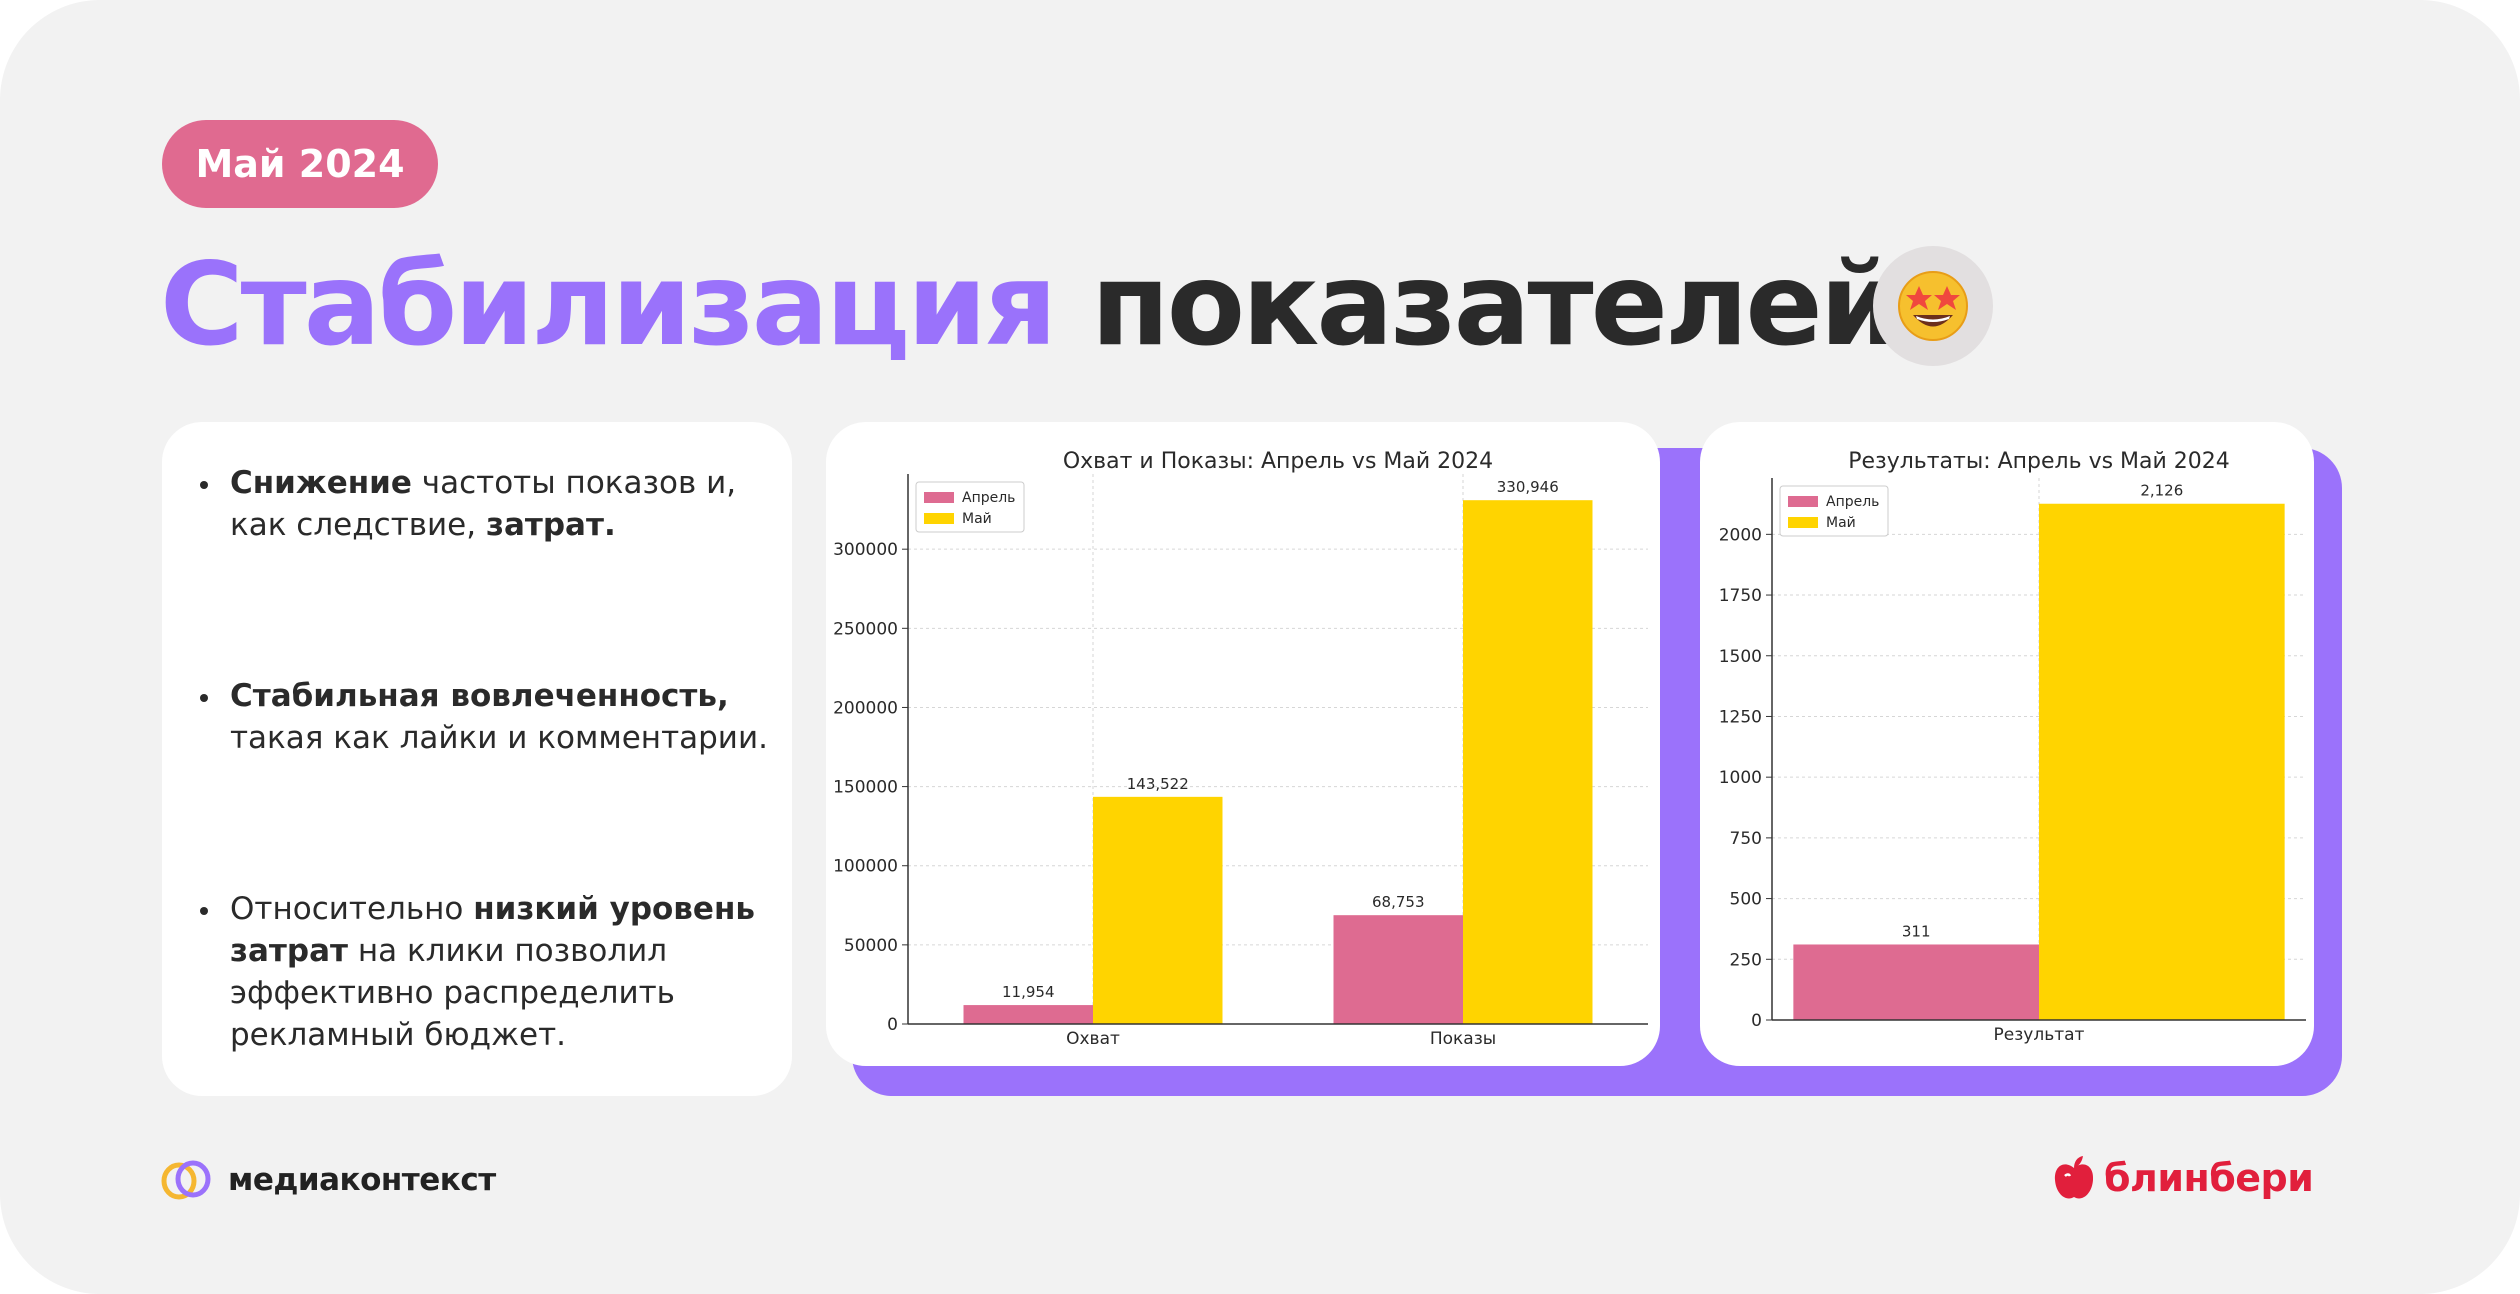  Describe the element at coordinates (1740, 657) in the screenshot. I see `y-tick-label: 1500` at that location.